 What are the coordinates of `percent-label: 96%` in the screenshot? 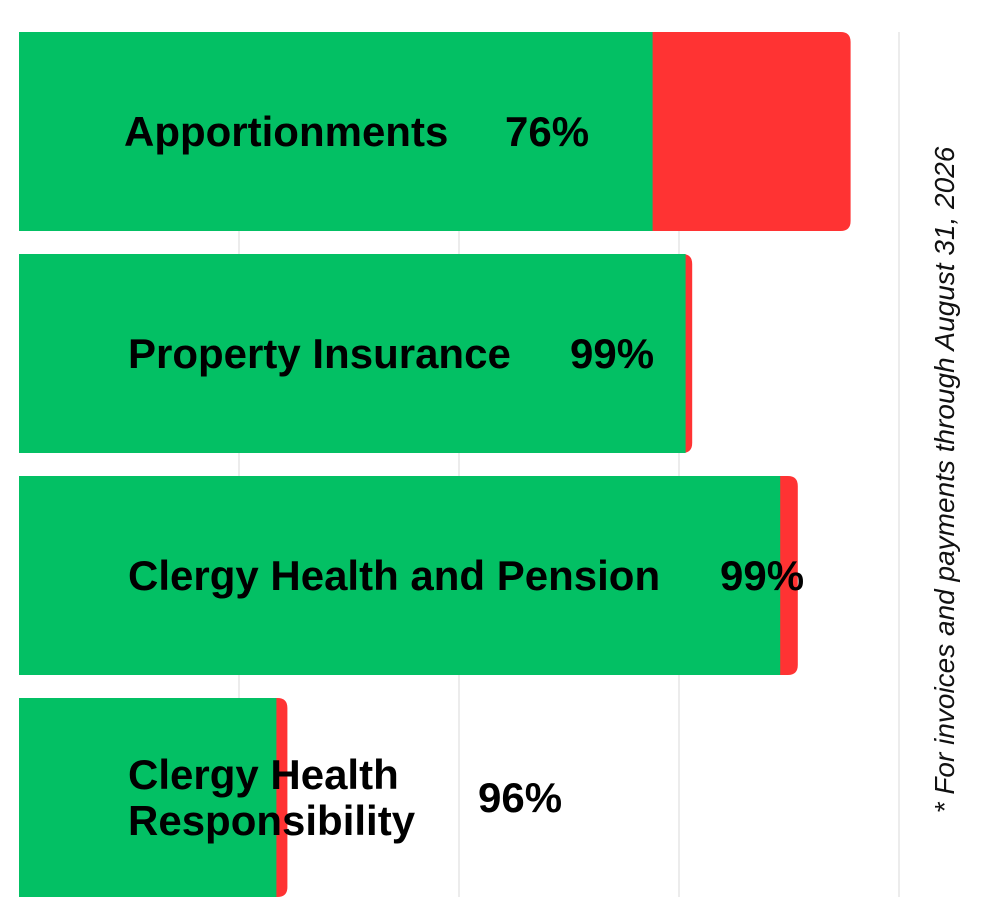 It's located at (520, 797).